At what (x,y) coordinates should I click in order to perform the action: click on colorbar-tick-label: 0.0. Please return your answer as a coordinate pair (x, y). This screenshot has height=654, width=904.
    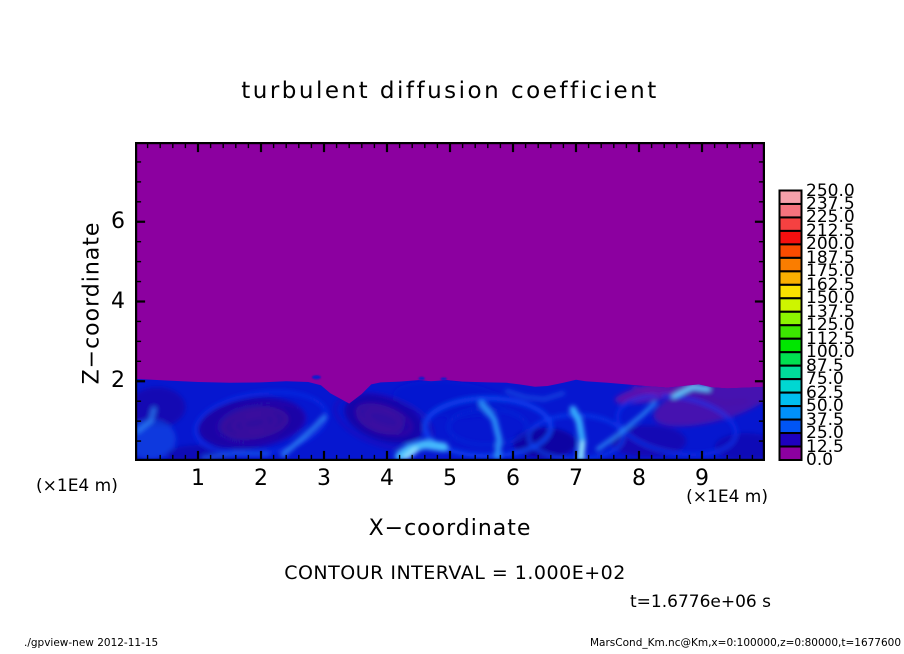
    Looking at the image, I should click on (820, 460).